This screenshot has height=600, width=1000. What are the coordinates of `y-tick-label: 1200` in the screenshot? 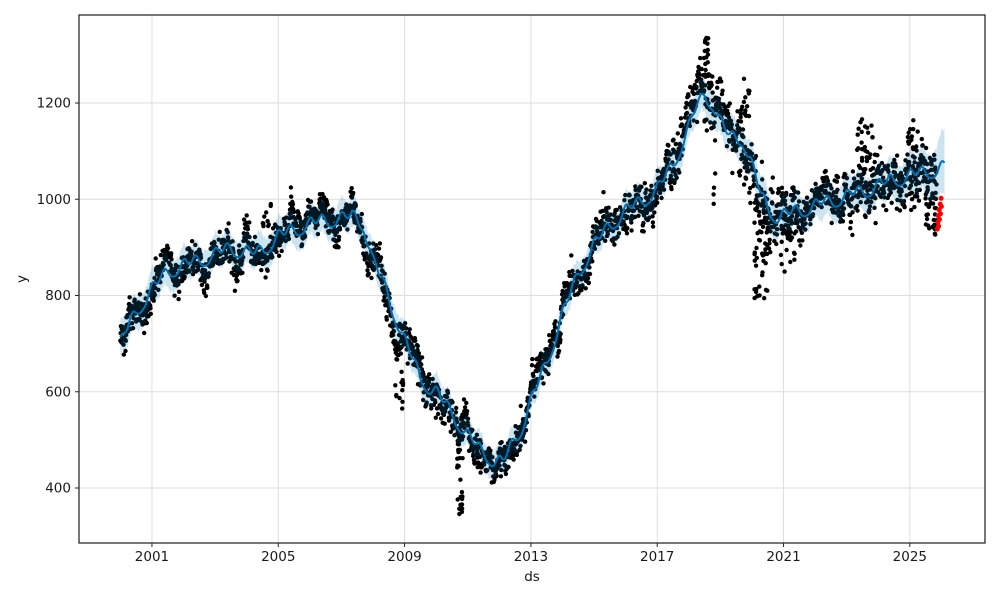 It's located at (54, 104).